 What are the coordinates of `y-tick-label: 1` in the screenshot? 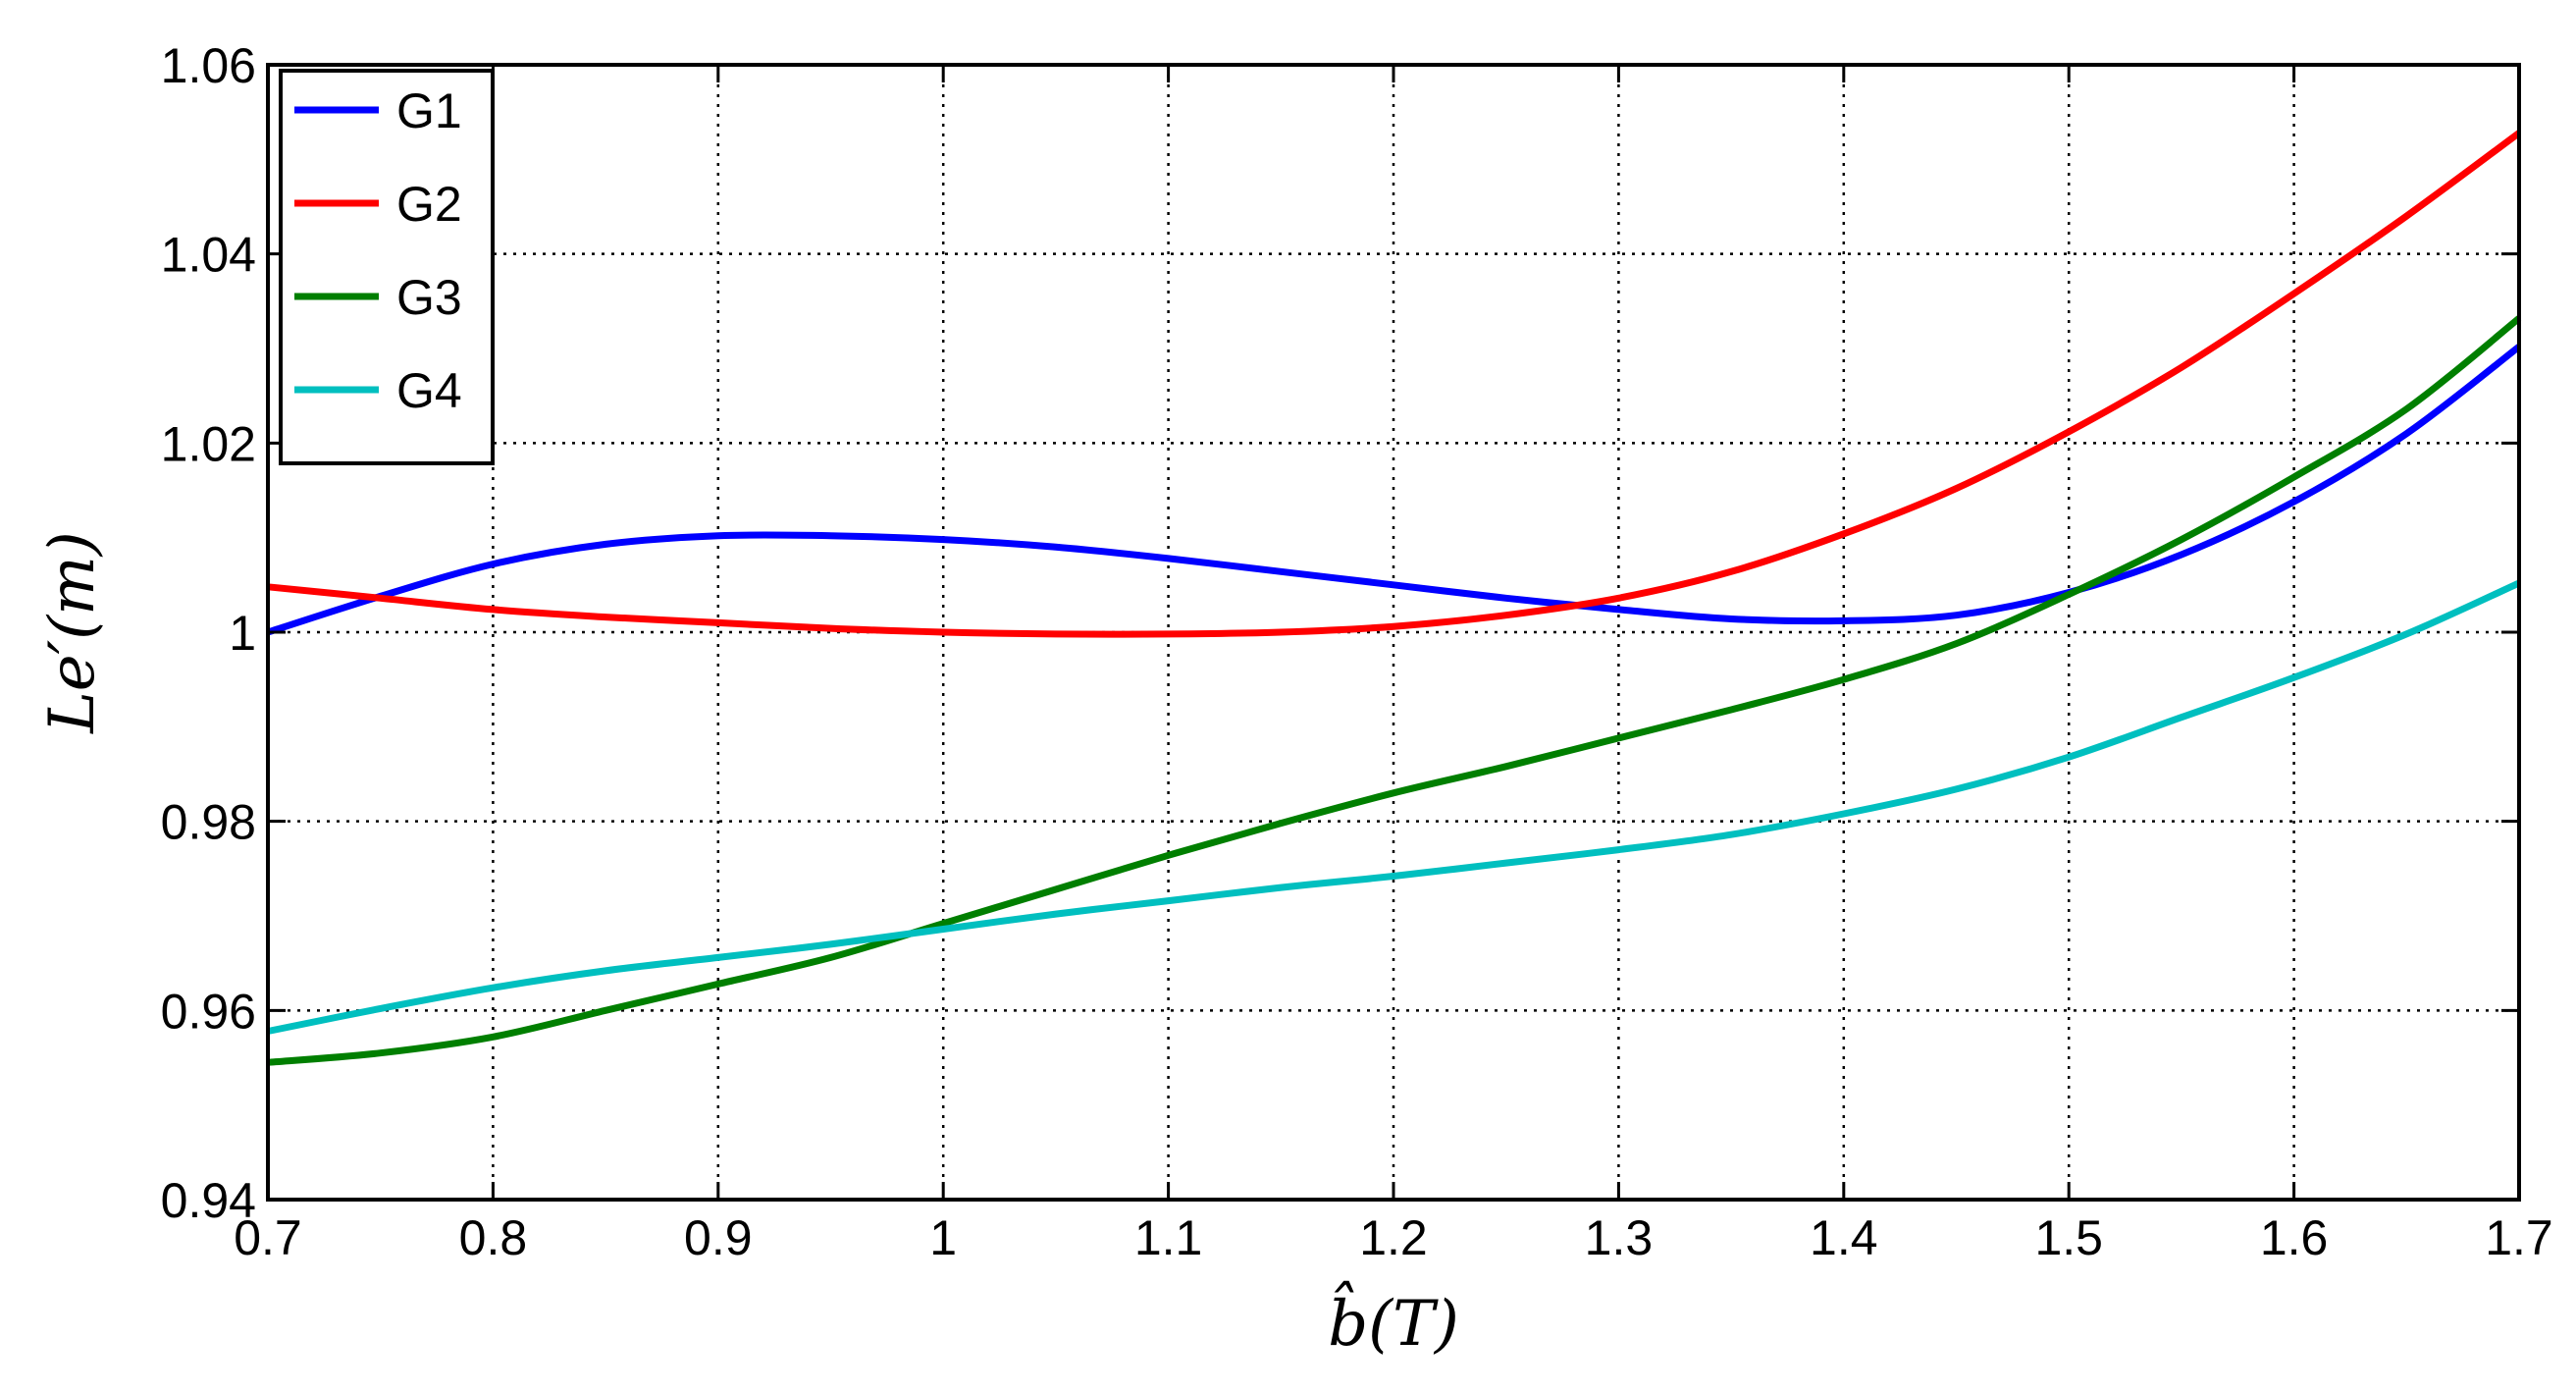 It's located at (242, 634).